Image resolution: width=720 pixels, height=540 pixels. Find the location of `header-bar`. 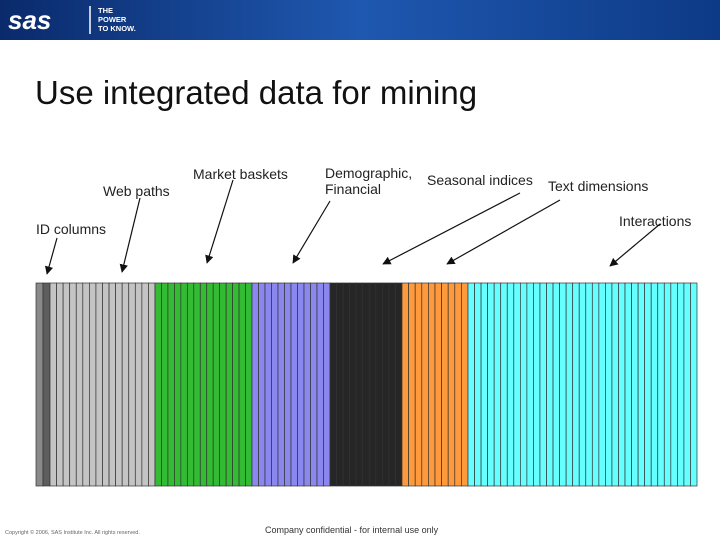

header-bar is located at coordinates (360, 20).